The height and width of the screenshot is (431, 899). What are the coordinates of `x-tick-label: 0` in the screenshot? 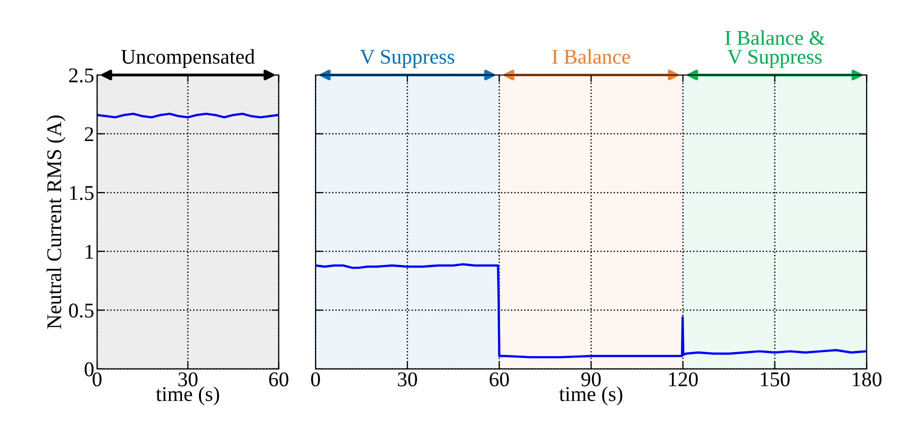 It's located at (315, 379).